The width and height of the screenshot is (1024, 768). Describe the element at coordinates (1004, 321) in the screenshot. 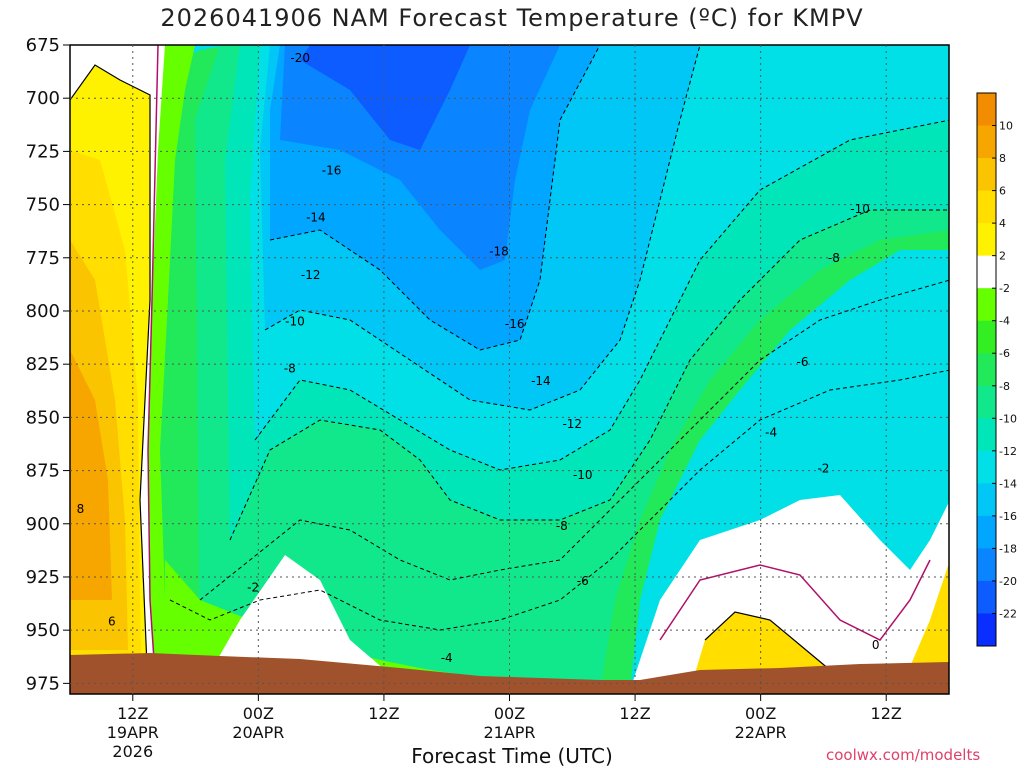

I see `colorbar-label: -4` at that location.